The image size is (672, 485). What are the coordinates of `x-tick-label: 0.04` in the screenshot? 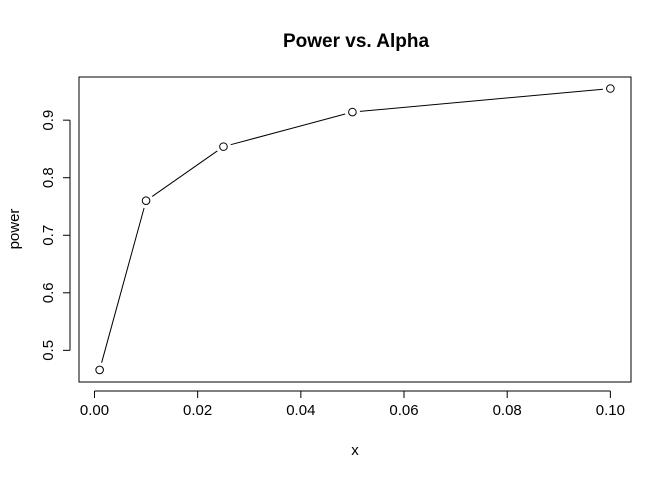 It's located at (300, 410).